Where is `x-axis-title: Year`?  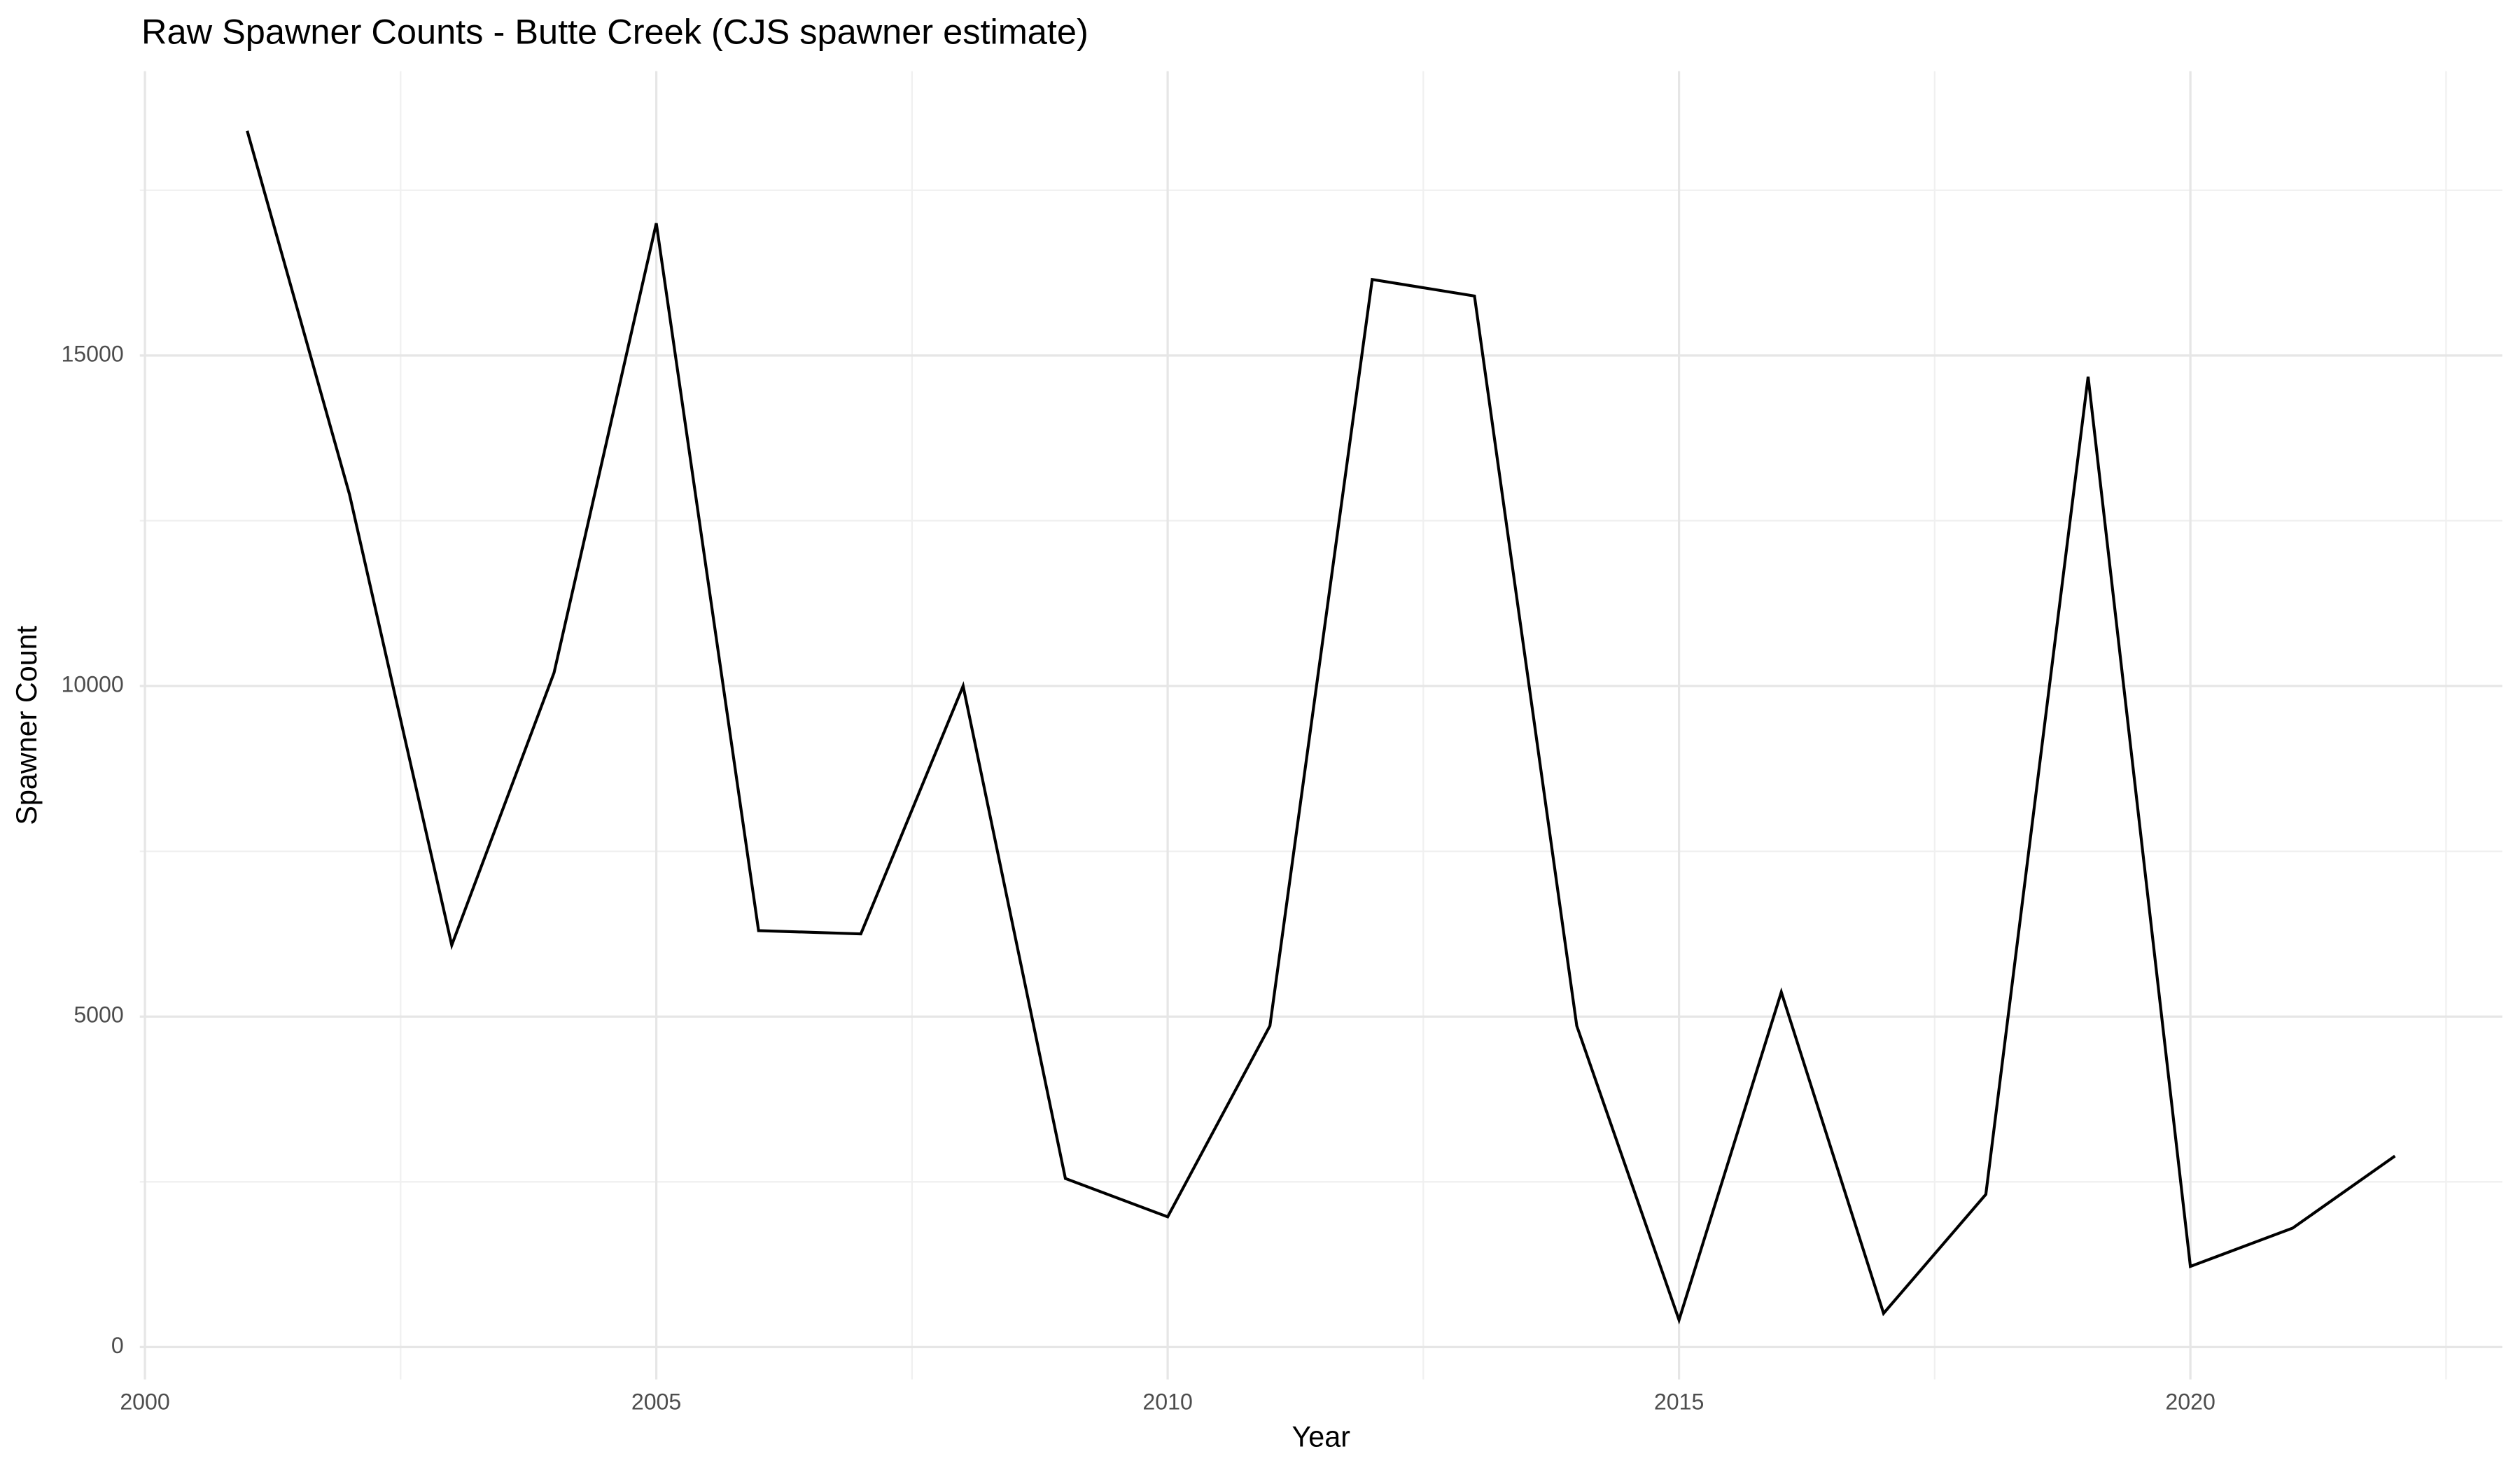 x-axis-title: Year is located at coordinates (1321, 1437).